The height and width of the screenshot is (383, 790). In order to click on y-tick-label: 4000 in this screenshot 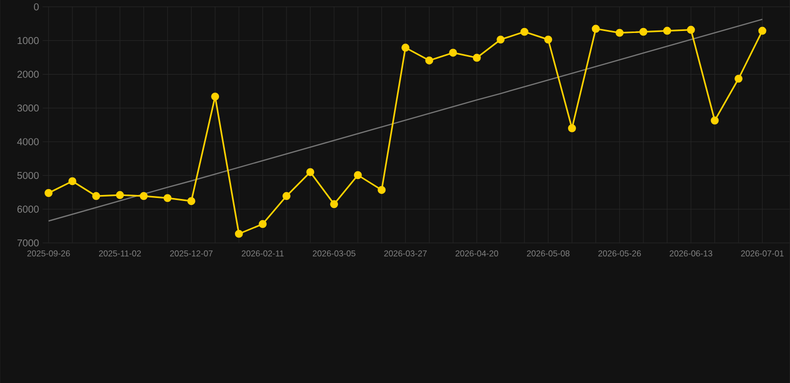, I will do `click(28, 142)`.